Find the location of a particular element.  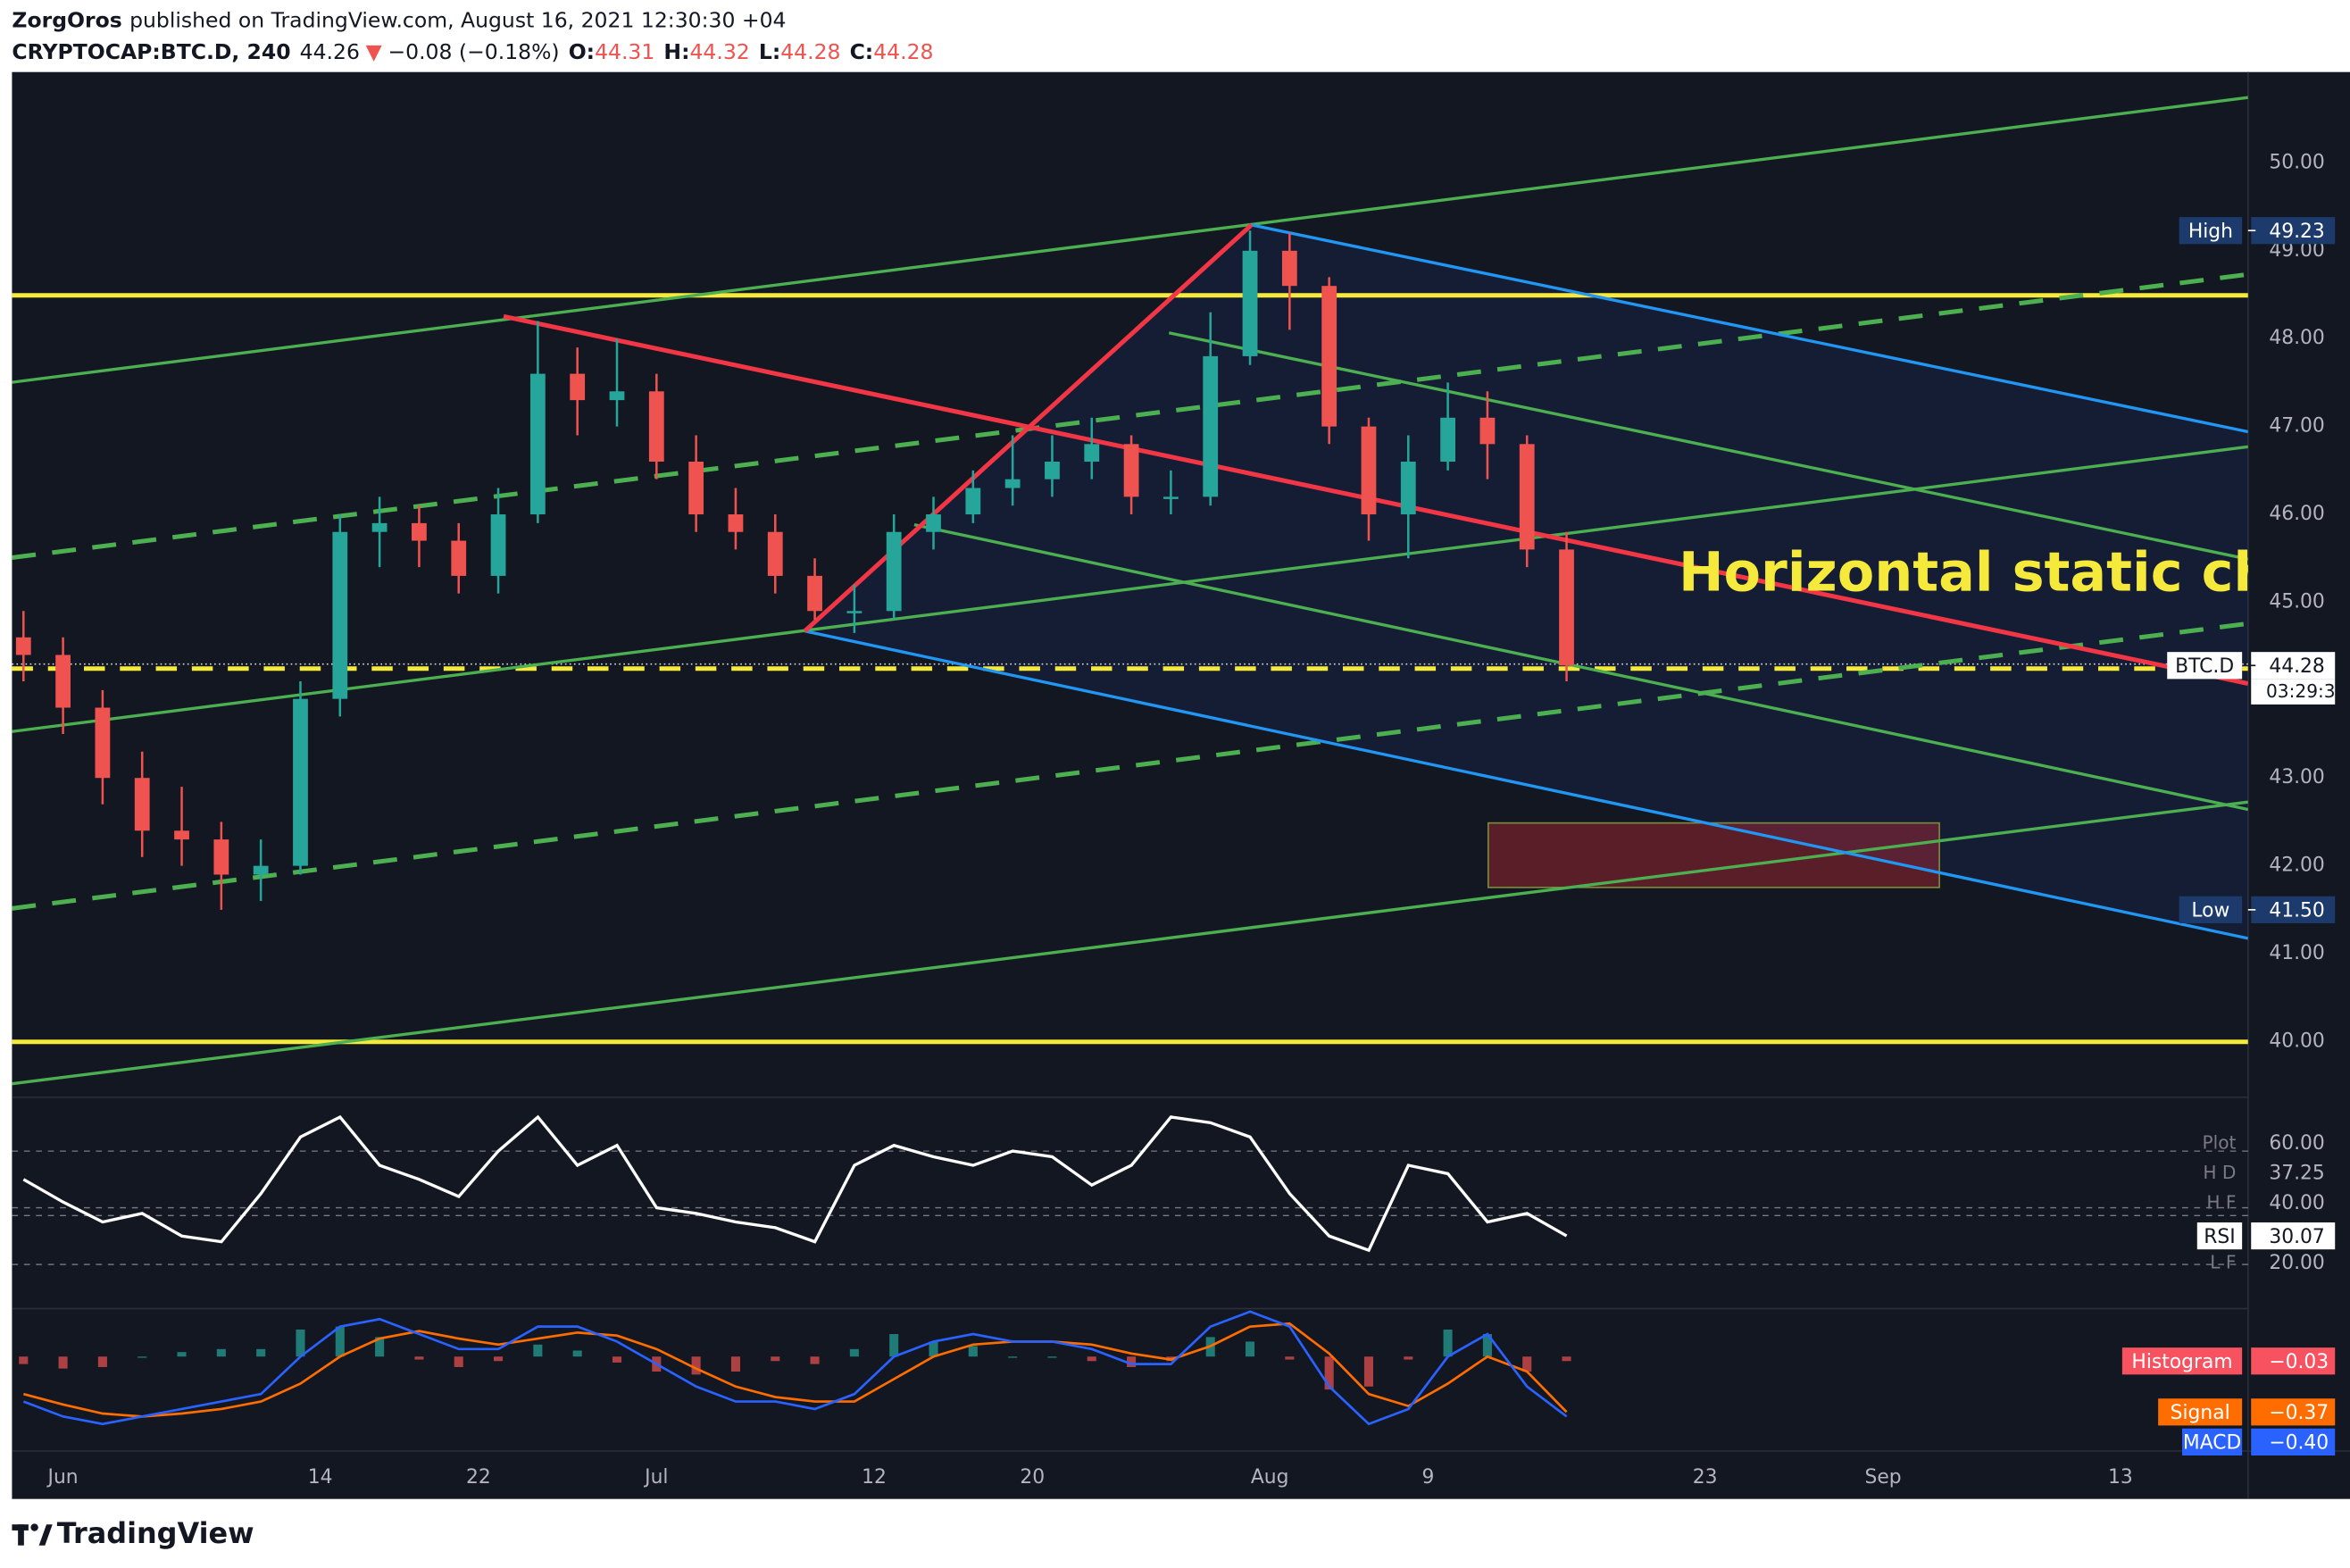

rsi-level-name: Plot is located at coordinates (2219, 1142).